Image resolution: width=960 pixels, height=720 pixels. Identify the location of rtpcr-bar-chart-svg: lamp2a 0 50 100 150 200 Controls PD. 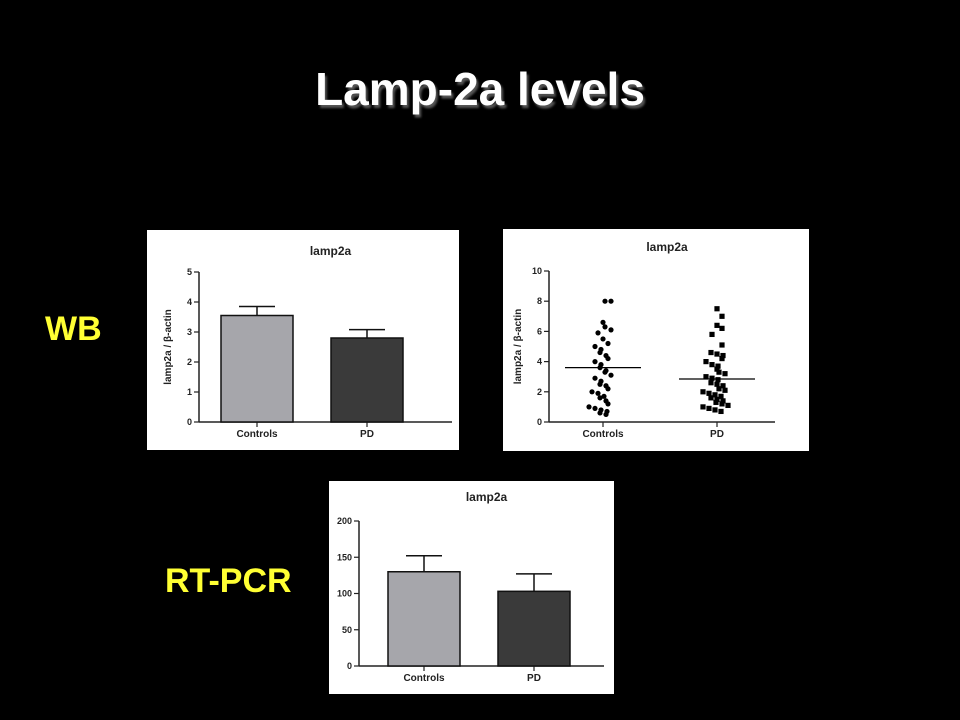
(470, 587).